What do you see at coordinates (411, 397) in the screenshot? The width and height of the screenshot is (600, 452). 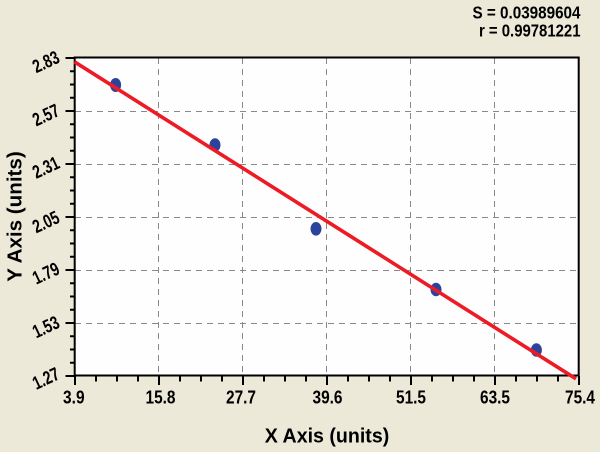 I see `svg-text: 51.5` at bounding box center [411, 397].